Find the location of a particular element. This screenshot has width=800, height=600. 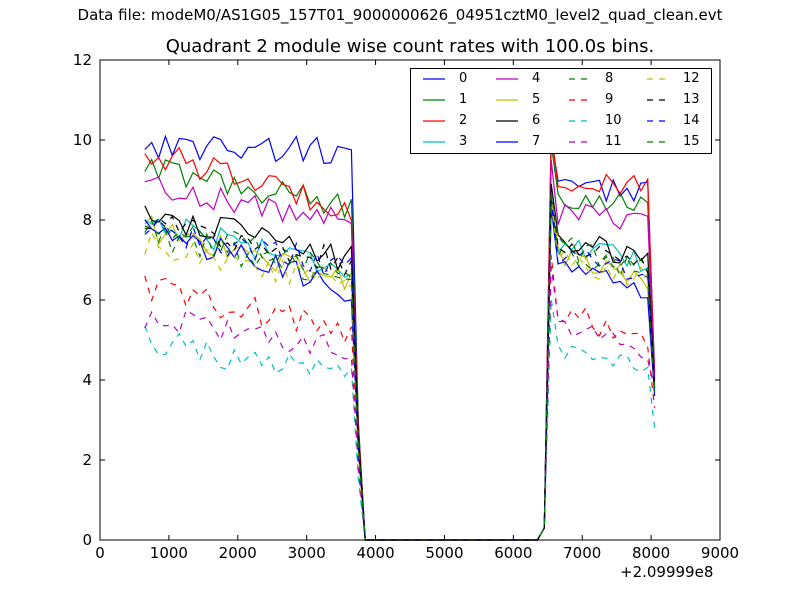

x-tick-label: 9000 is located at coordinates (720, 553).